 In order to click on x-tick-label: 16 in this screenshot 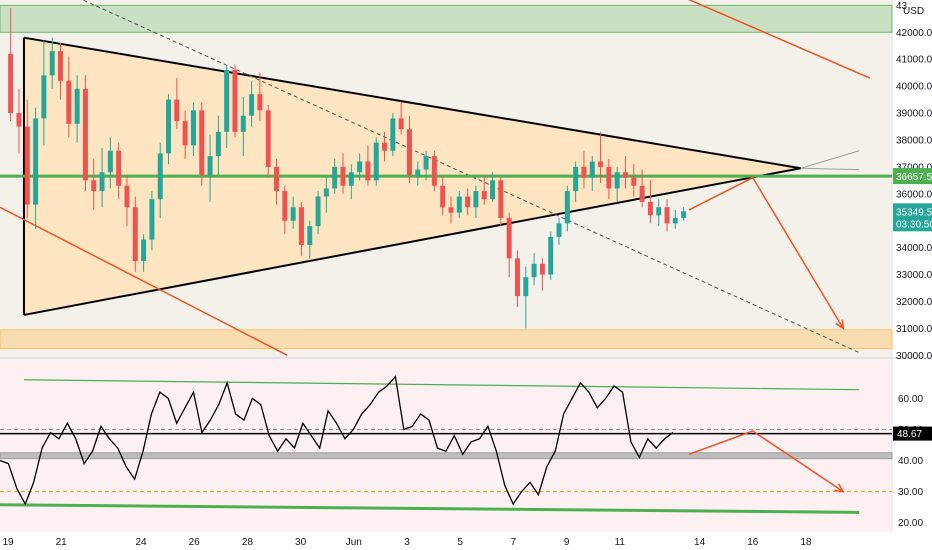, I will do `click(753, 542)`.